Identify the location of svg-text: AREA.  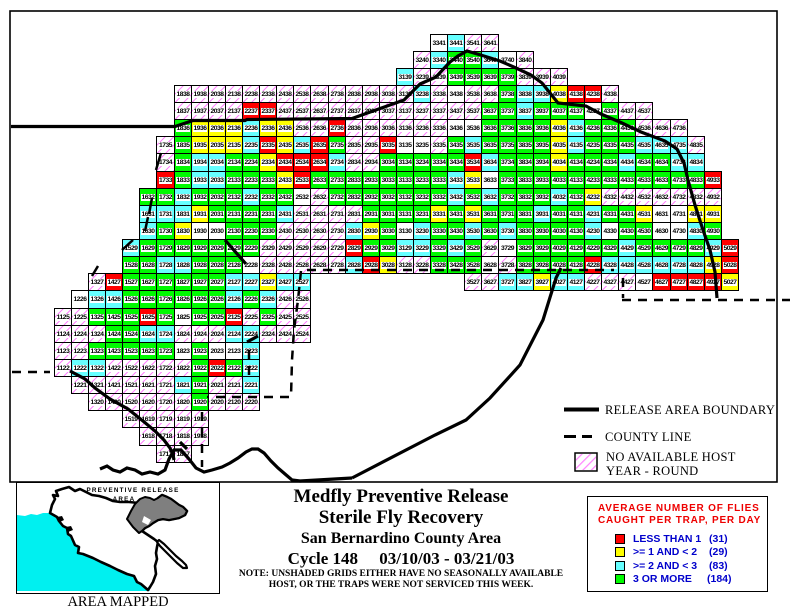
(124, 499).